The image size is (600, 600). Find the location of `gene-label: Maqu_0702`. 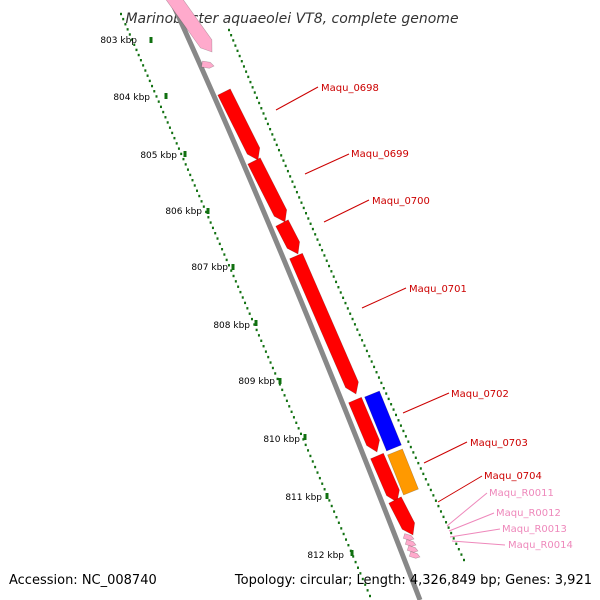

gene-label: Maqu_0702 is located at coordinates (480, 394).